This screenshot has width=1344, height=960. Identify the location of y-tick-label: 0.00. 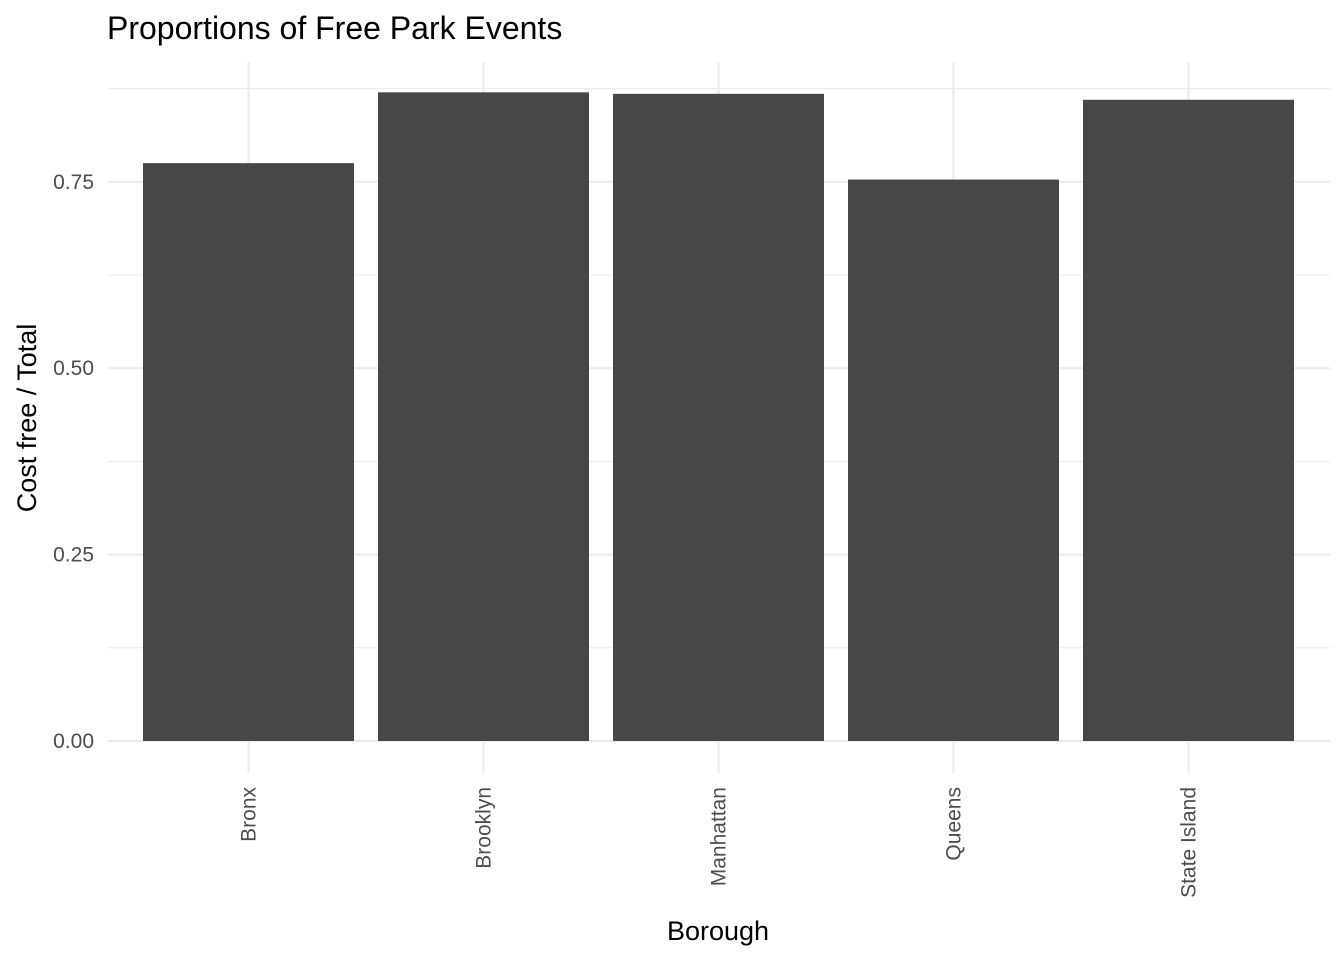
(73, 741).